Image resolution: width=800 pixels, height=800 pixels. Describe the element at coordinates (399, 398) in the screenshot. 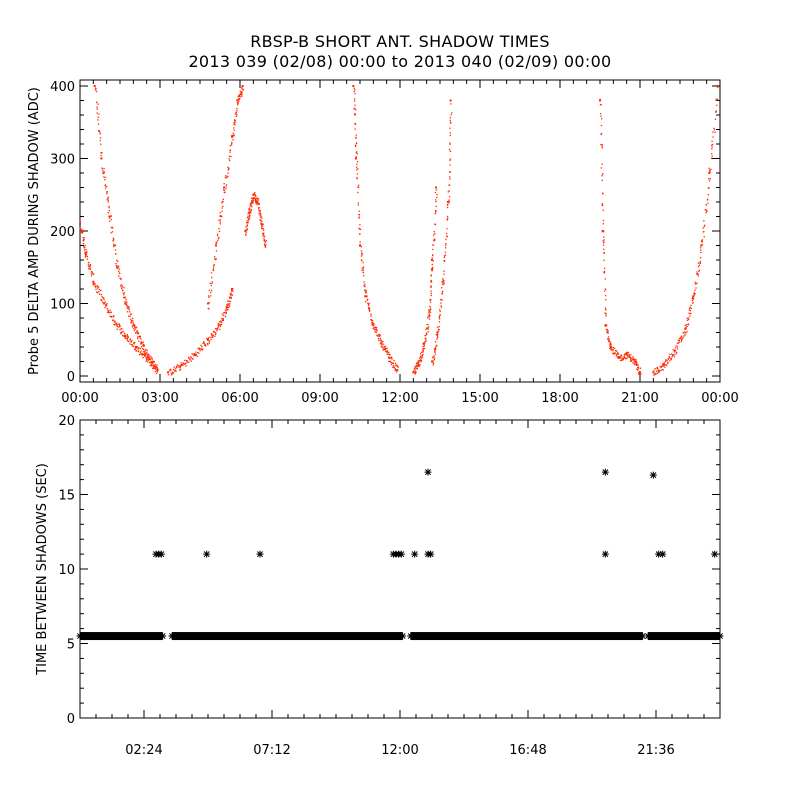

I see `x-tick-label: 12:00` at that location.